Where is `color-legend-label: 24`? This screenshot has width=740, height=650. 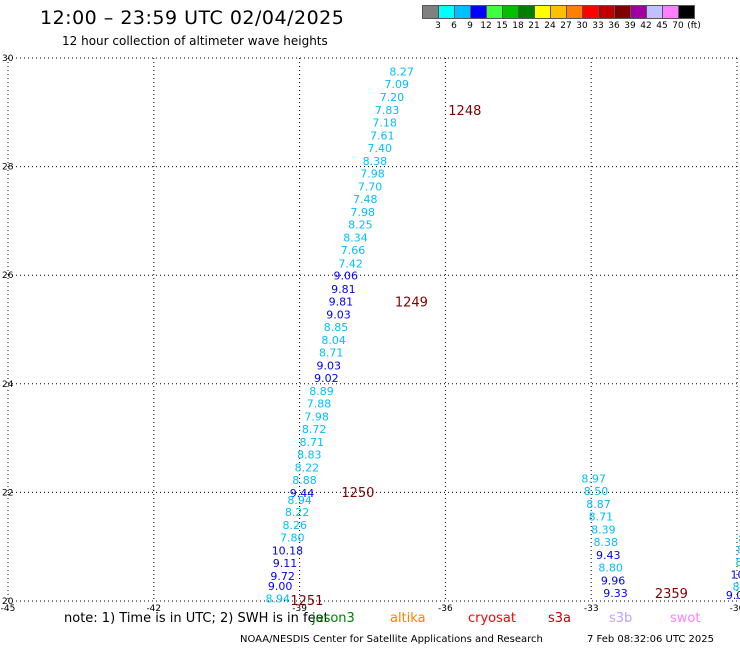 color-legend-label: 24 is located at coordinates (550, 26).